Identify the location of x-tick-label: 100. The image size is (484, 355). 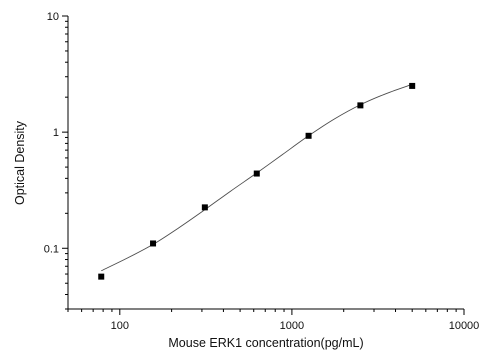
(120, 326).